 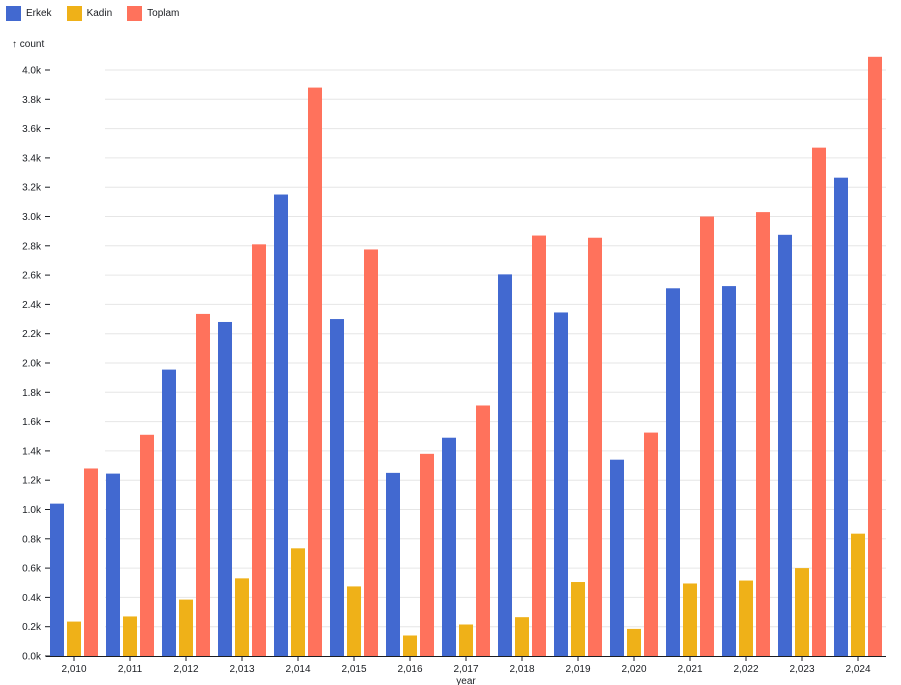 What do you see at coordinates (32, 422) in the screenshot?
I see `y-tick-label: 1.6k` at bounding box center [32, 422].